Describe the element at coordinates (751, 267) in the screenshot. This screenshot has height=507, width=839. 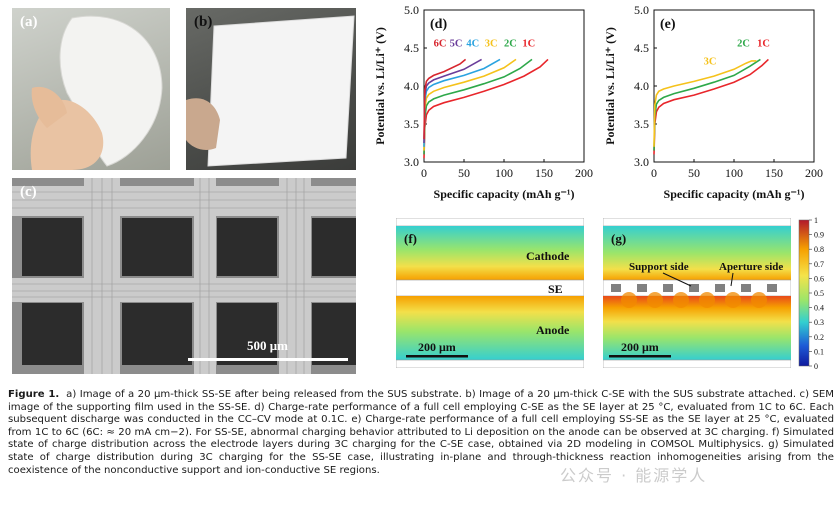
I see `aperture-side-label: Aperture side` at that location.